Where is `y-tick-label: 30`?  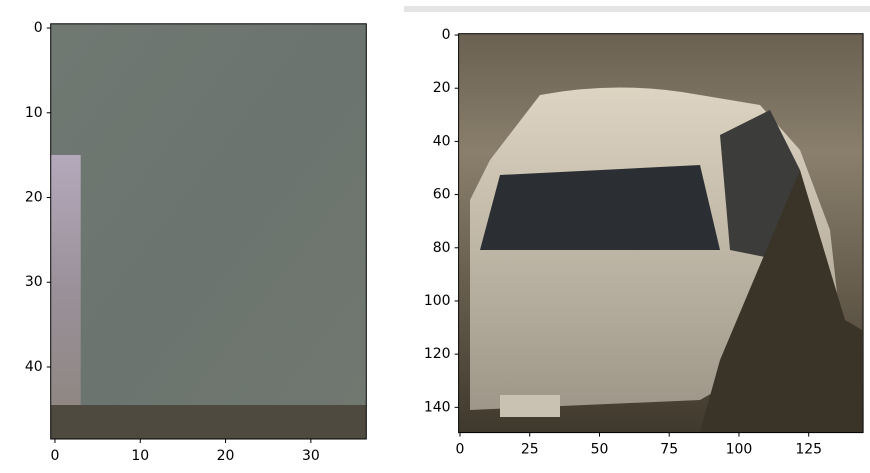 y-tick-label: 30 is located at coordinates (34, 282).